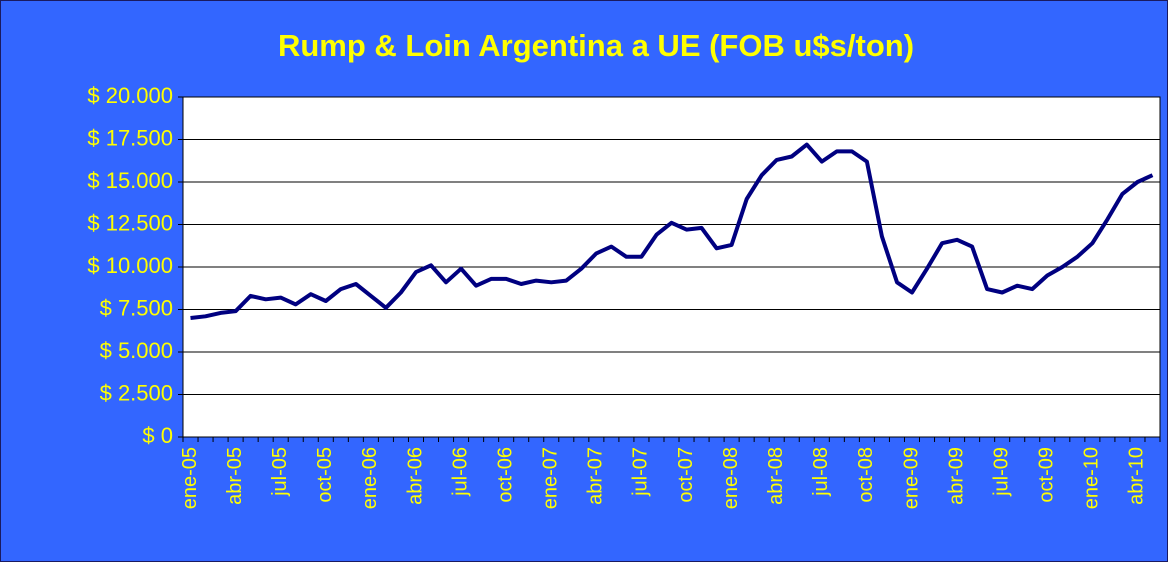  What do you see at coordinates (130, 95) in the screenshot?
I see `y-tick-label: $ 20.000` at bounding box center [130, 95].